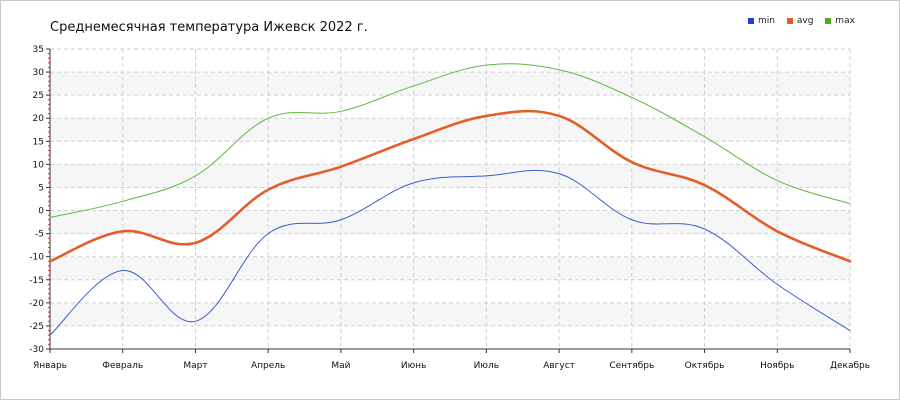  What do you see at coordinates (41, 212) in the screenshot?
I see `y-tick-label: 0` at bounding box center [41, 212].